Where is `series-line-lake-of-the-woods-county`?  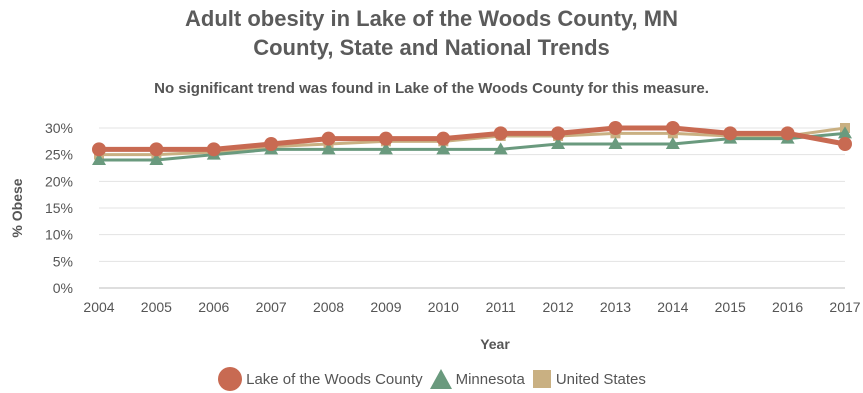
series-line-lake-of-the-woods-county is located at coordinates (472, 138).